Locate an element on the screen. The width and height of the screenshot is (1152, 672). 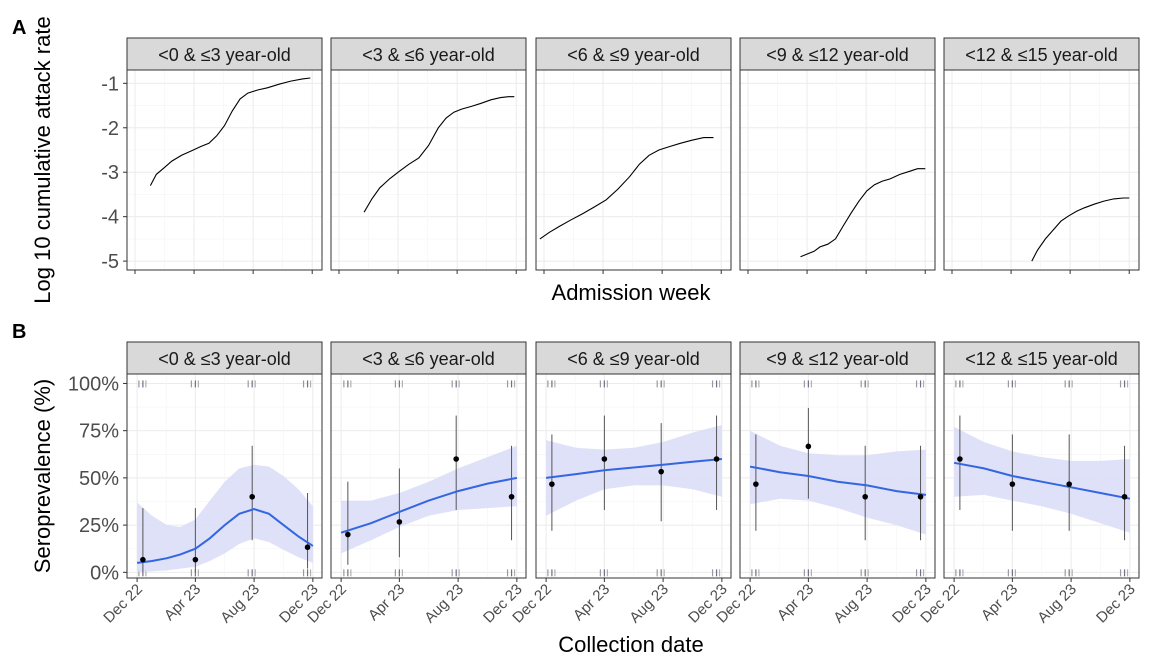
y-tick-label: -2 is located at coordinates (110, 129).